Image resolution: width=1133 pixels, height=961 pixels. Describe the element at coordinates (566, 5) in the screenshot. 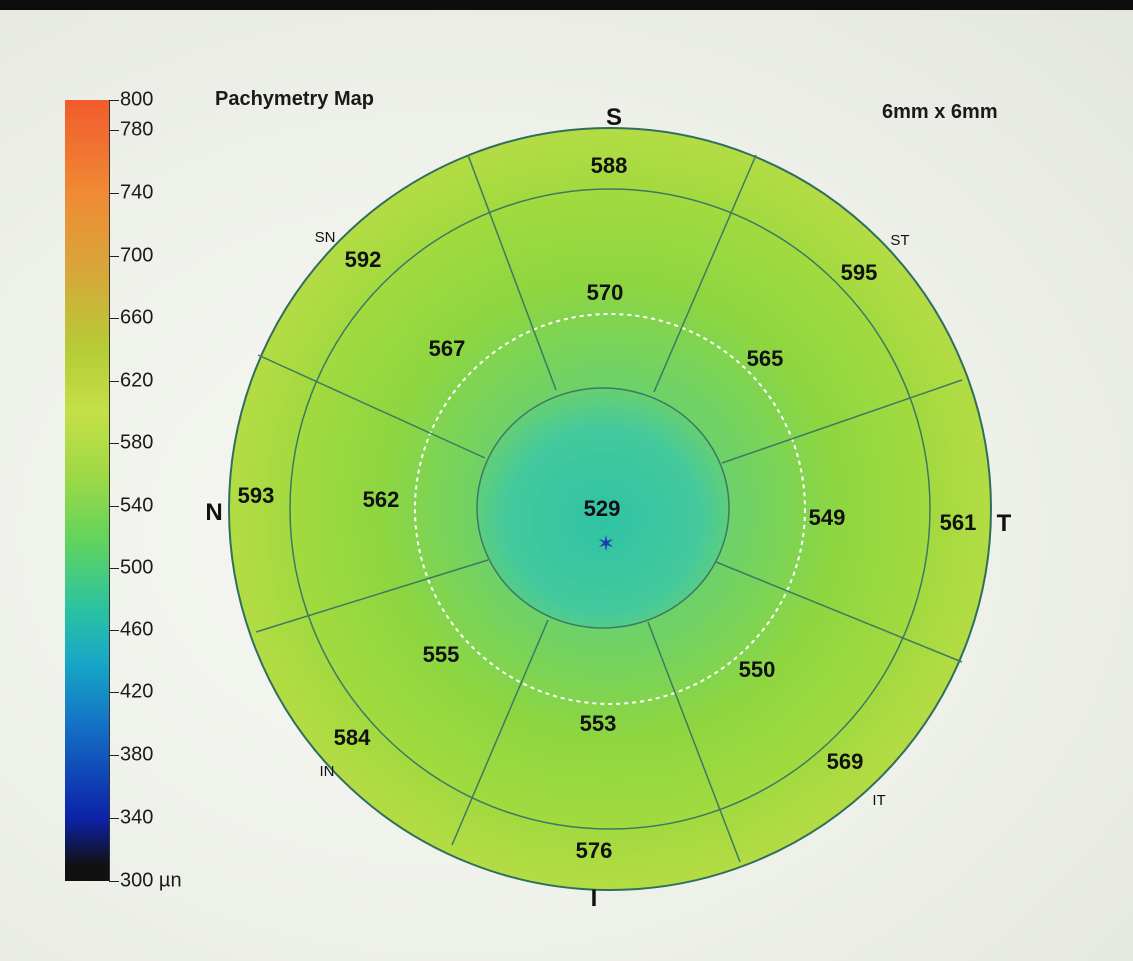

I see `monitor-bezel` at that location.